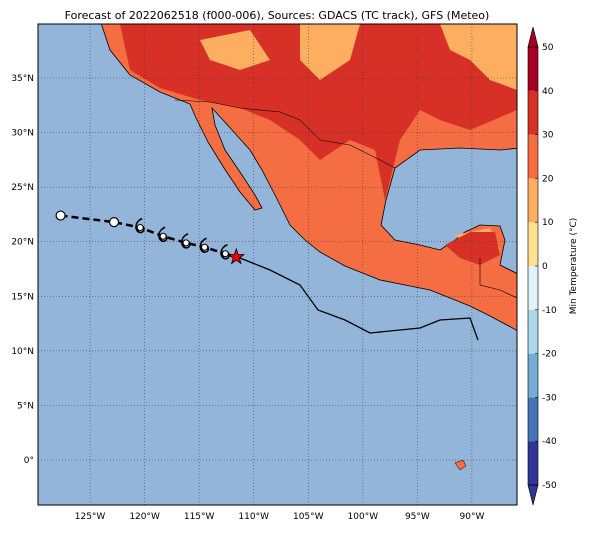 This screenshot has height=533, width=592. I want to click on lon-tick-label: 110°W, so click(253, 517).